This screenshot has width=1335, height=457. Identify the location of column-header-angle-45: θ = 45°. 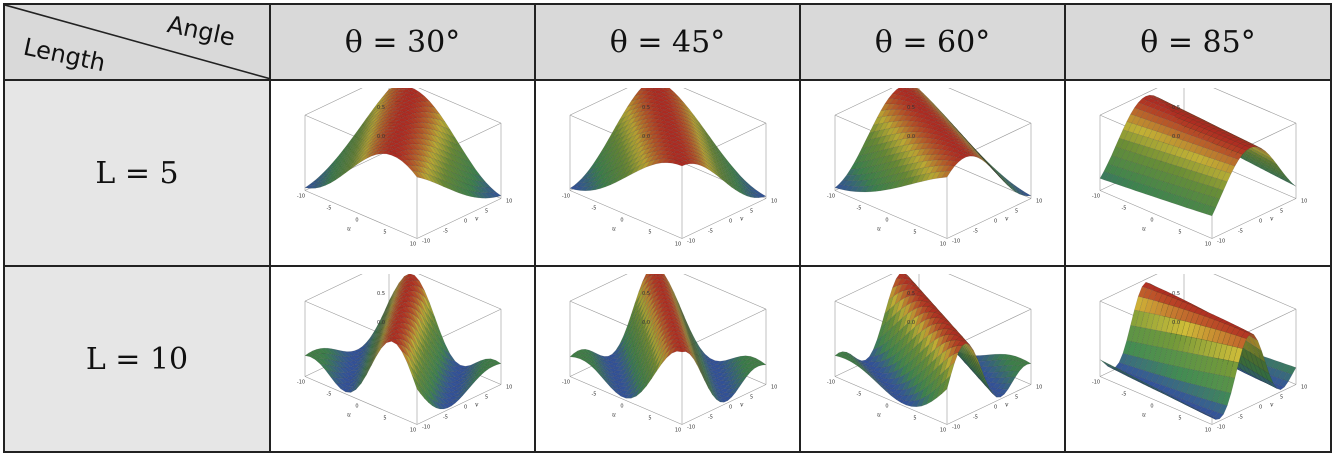
(667, 42).